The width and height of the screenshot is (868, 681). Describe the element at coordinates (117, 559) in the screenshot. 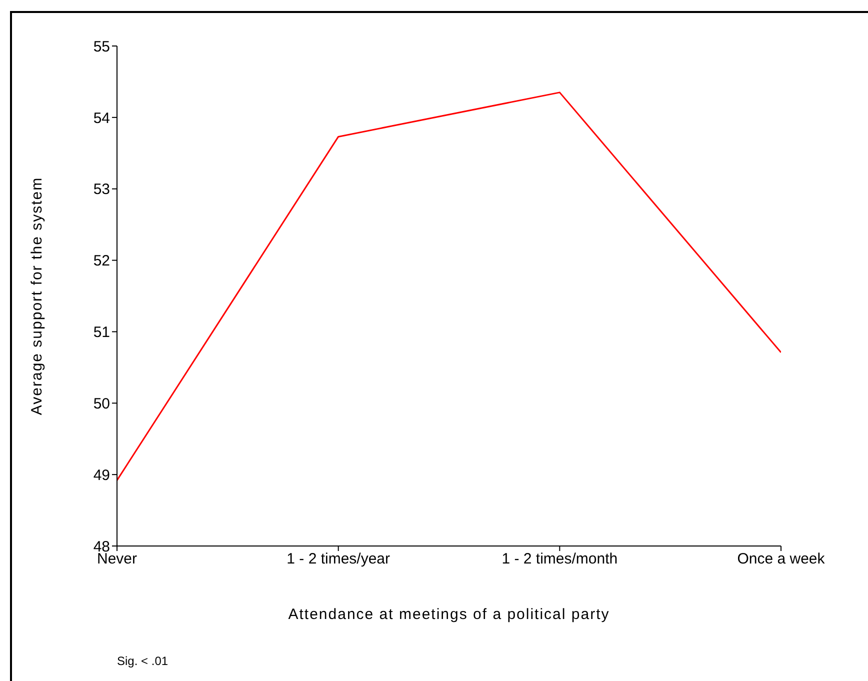

I see `x-tick-label: Never` at that location.